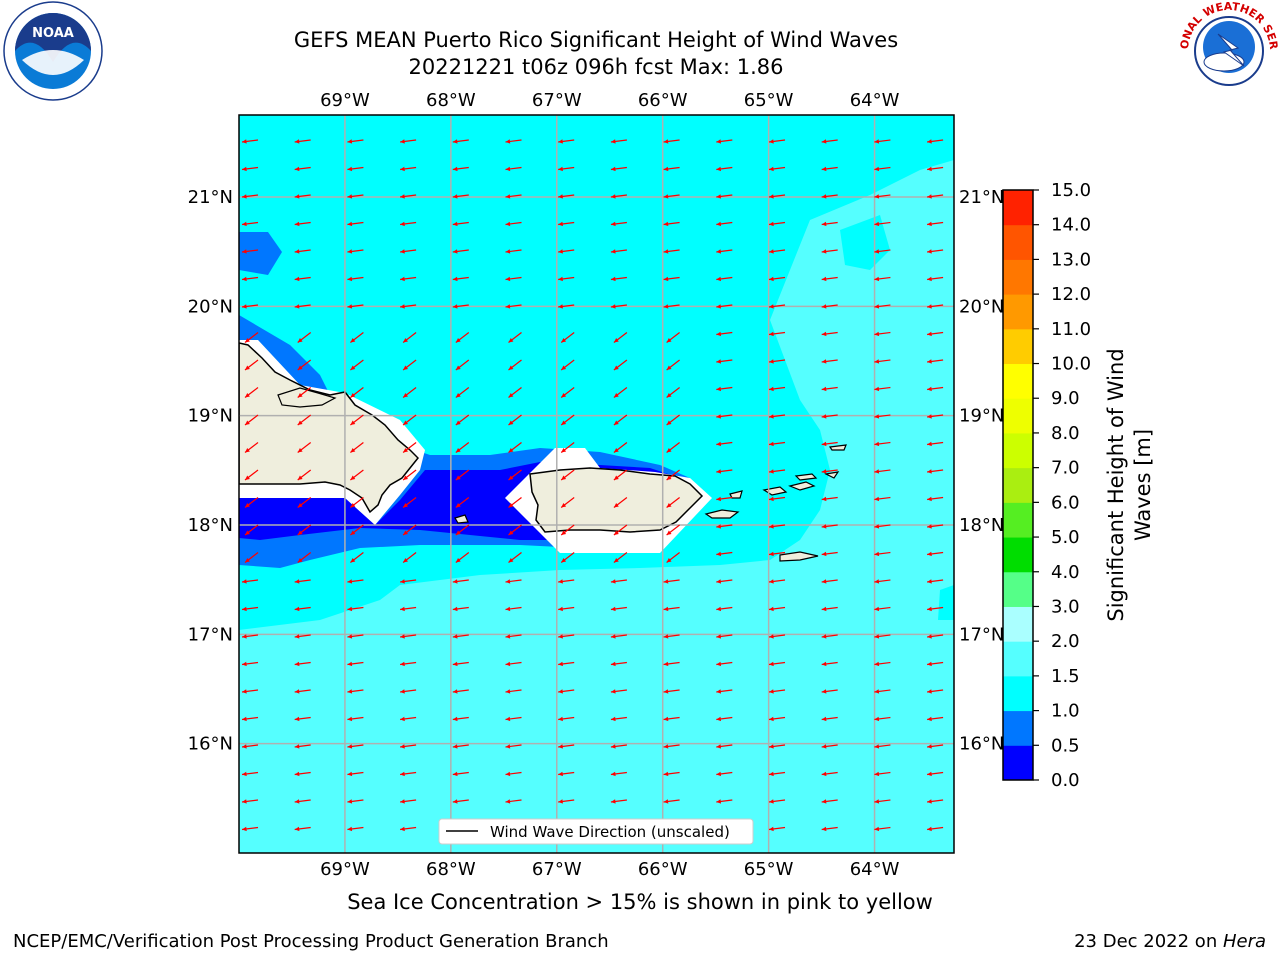 This screenshot has width=1280, height=960. Describe the element at coordinates (981, 306) in the screenshot. I see `lat-tick-label-right: 20°N` at that location.